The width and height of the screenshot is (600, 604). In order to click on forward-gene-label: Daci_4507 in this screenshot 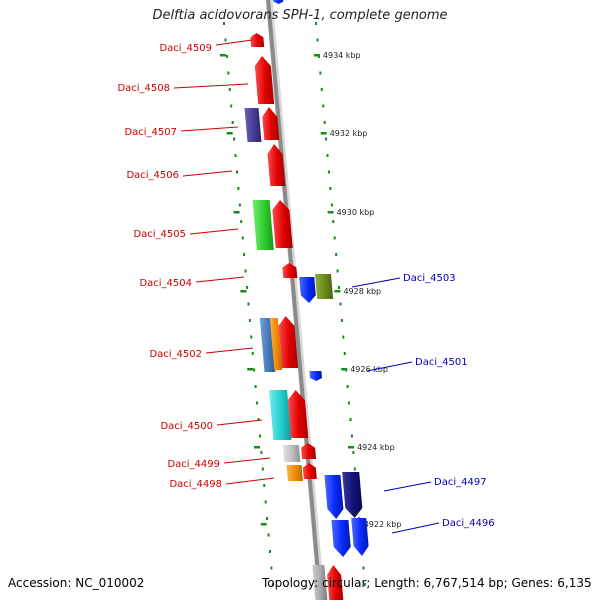, I will do `click(150, 132)`.